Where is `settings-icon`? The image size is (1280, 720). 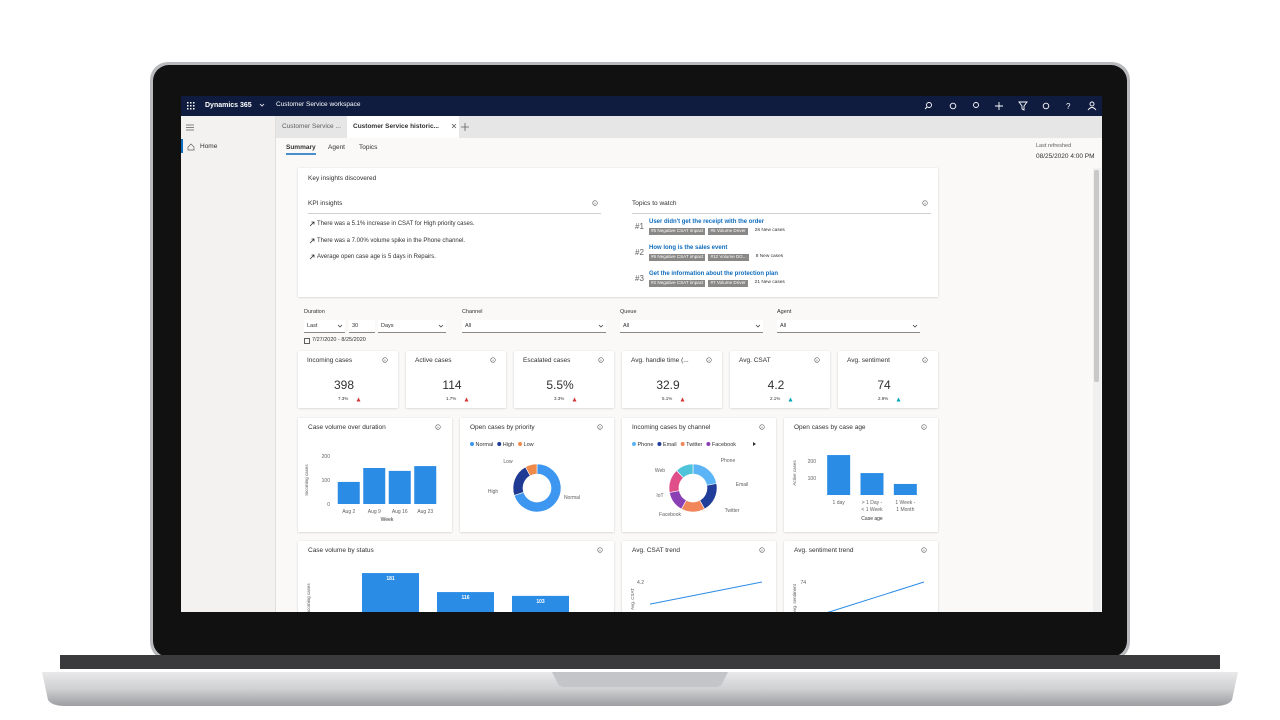
settings-icon is located at coordinates (1046, 106).